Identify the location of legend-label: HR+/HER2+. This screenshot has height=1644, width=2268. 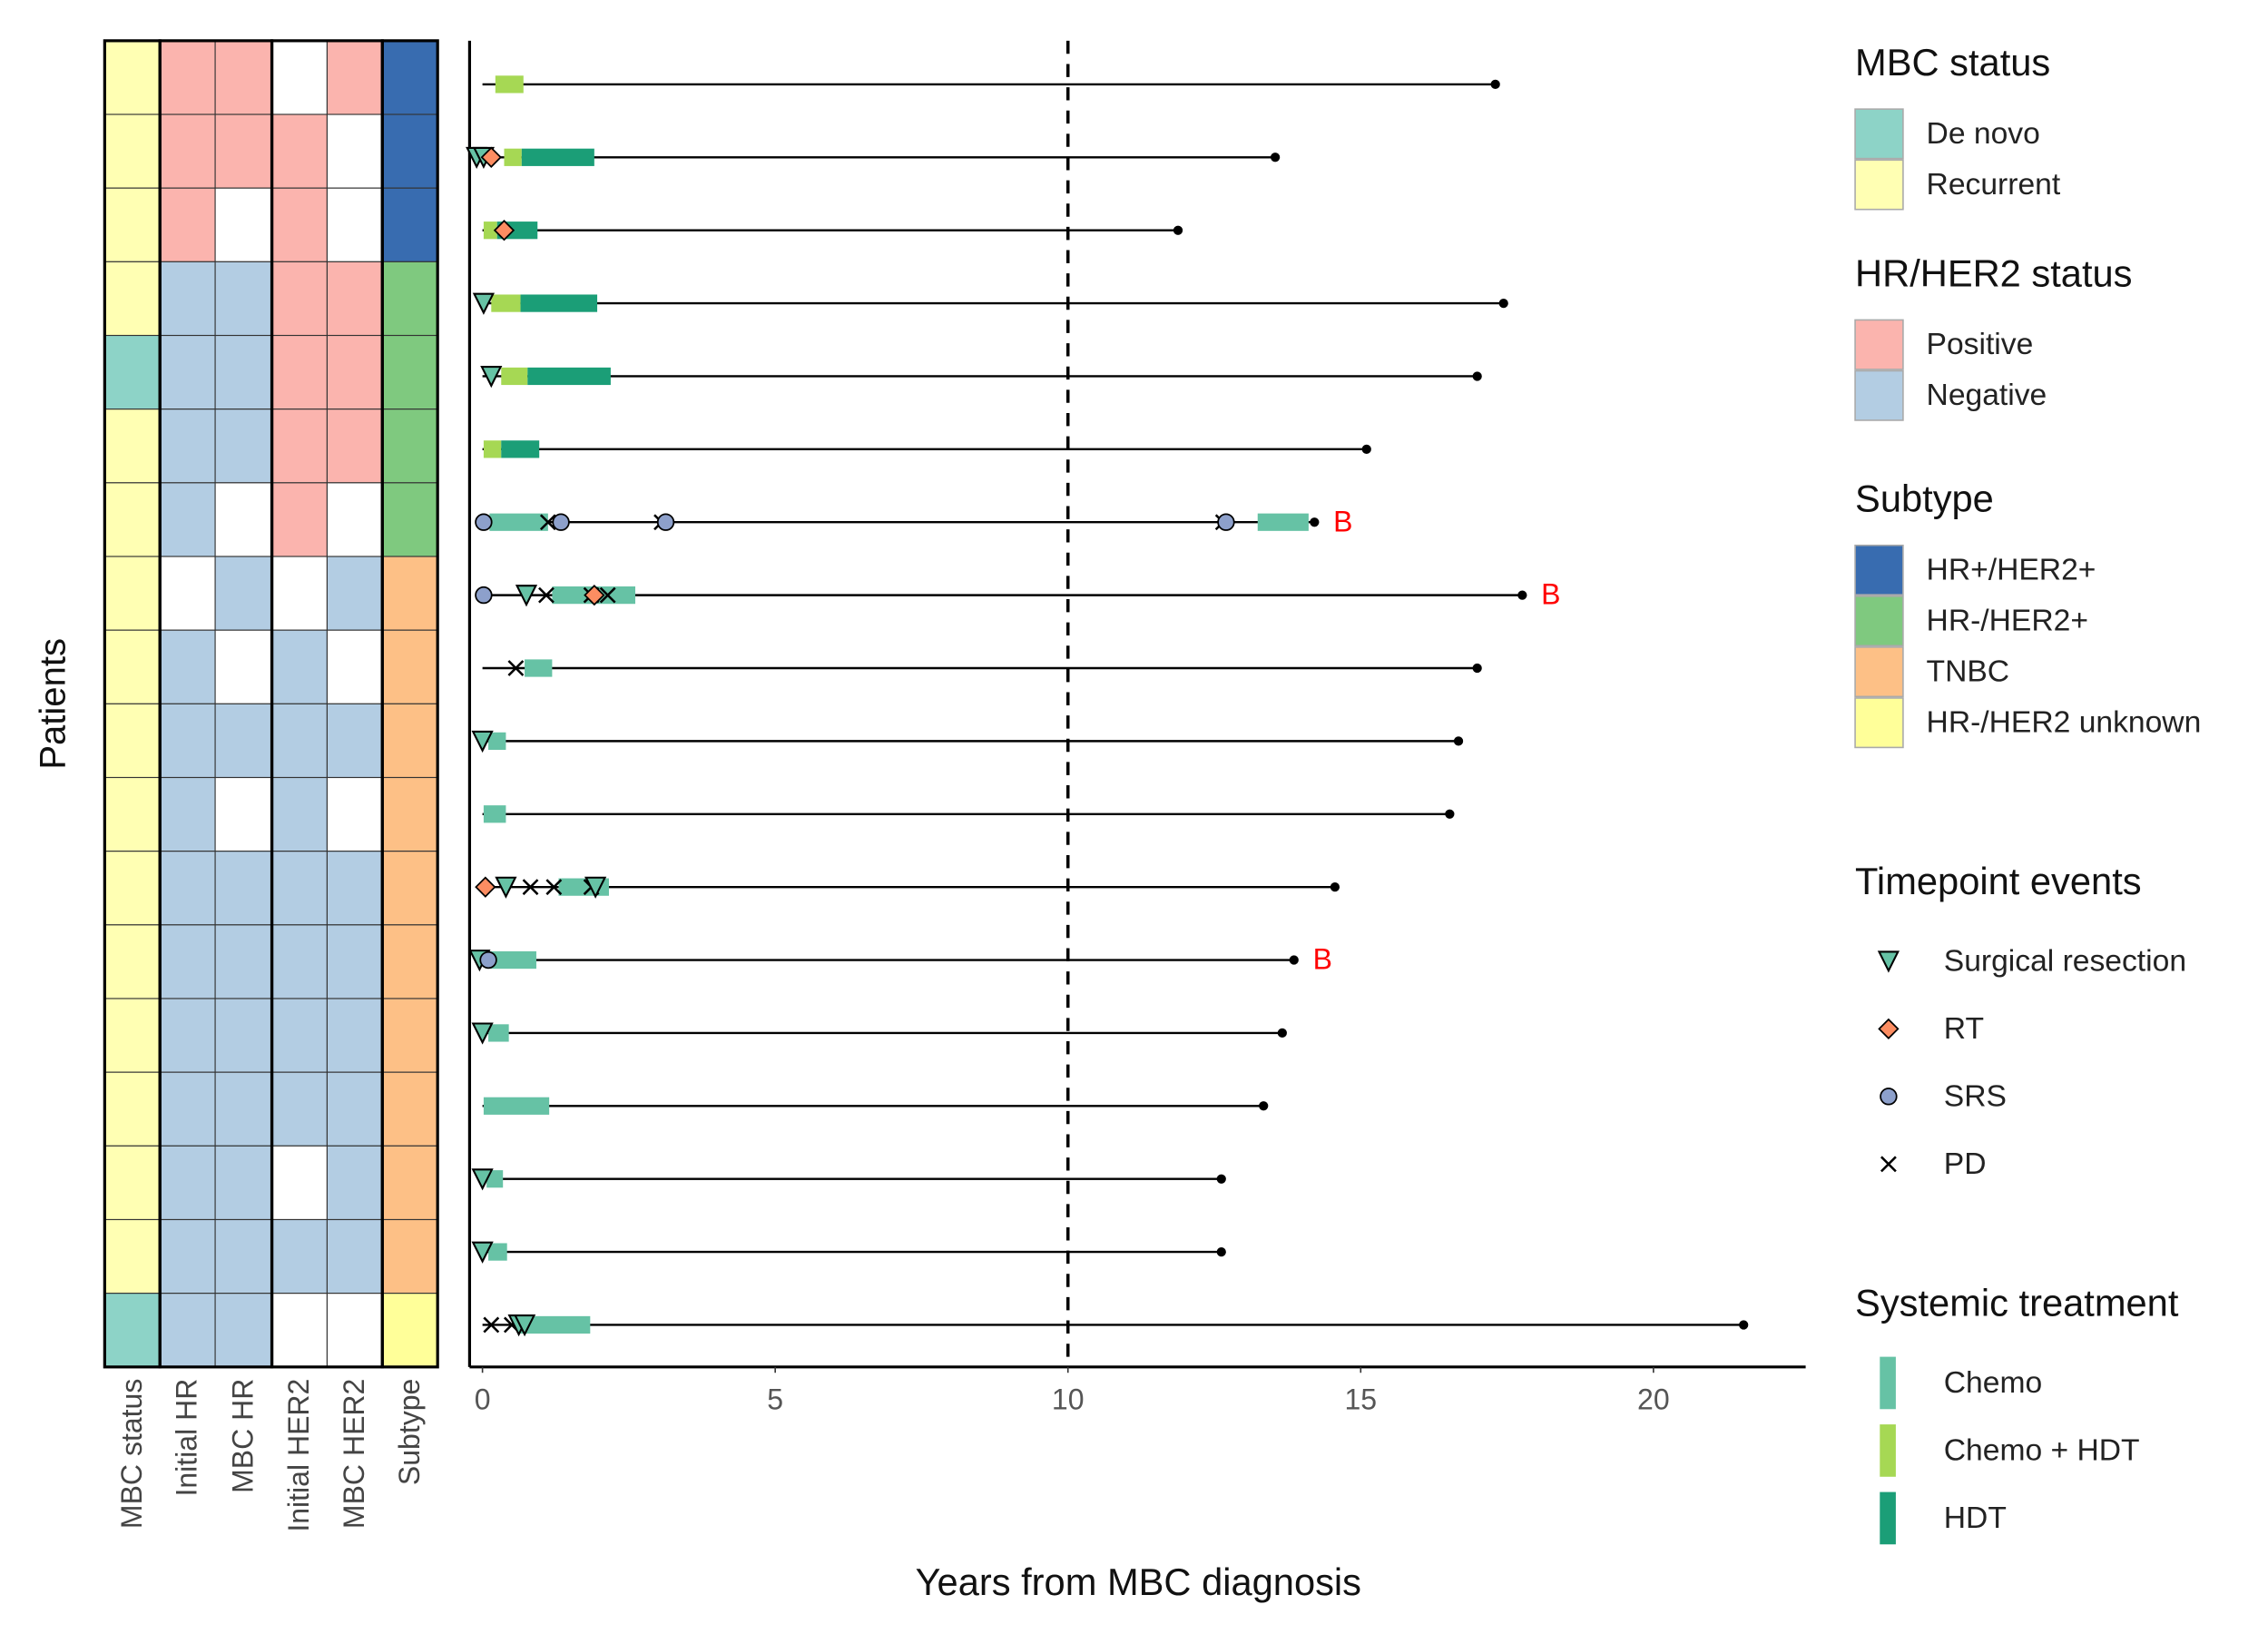
(2011, 569).